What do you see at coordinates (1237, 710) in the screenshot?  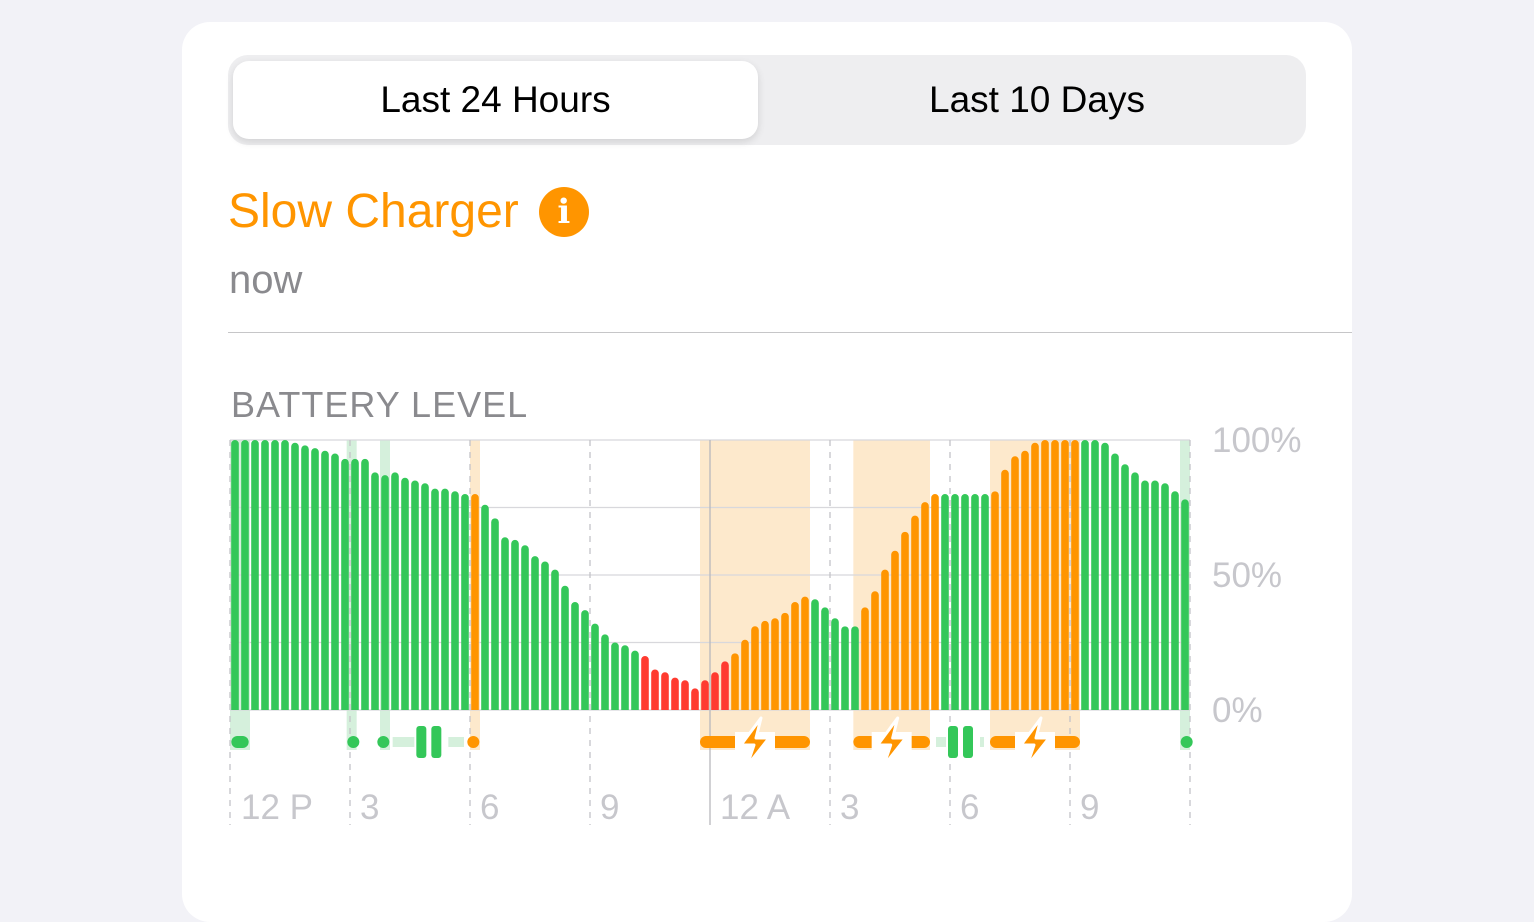 I see `y-tick-label: 0%` at bounding box center [1237, 710].